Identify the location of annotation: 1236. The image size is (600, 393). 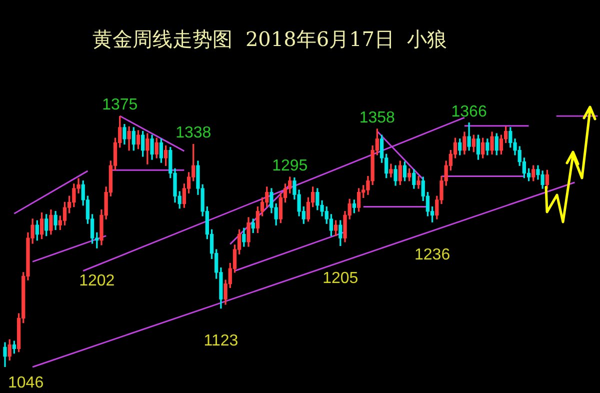
(432, 255).